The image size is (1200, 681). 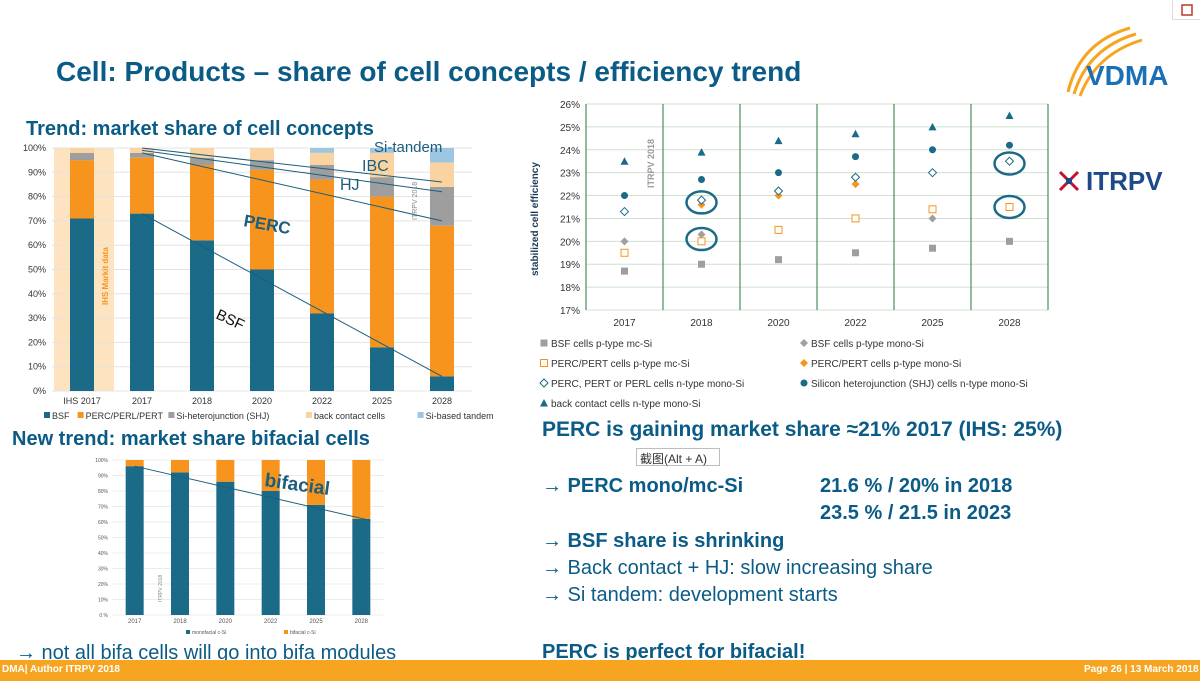 I want to click on y-tick-label: 30%, so click(x=103, y=570).